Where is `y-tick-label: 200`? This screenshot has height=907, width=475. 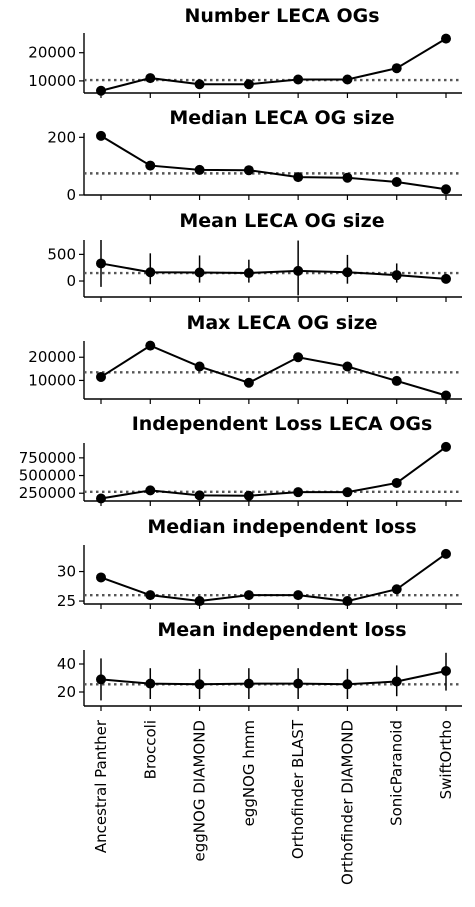
y-tick-label: 200 is located at coordinates (61, 137).